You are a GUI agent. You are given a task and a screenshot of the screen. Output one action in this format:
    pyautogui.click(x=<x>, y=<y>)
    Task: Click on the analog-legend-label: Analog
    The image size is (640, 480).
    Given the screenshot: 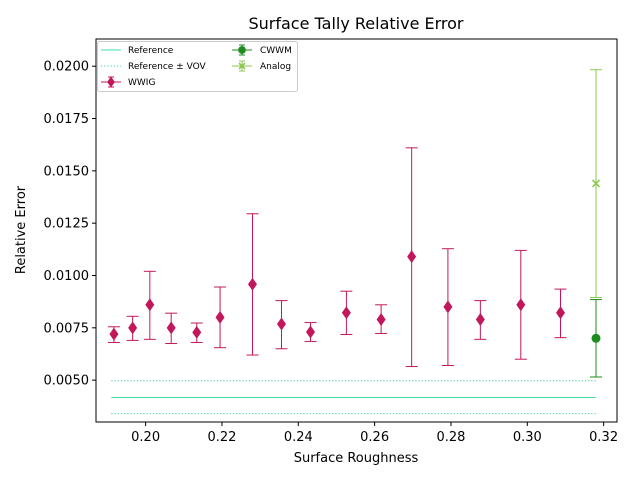 What is the action you would take?
    pyautogui.click(x=275, y=67)
    